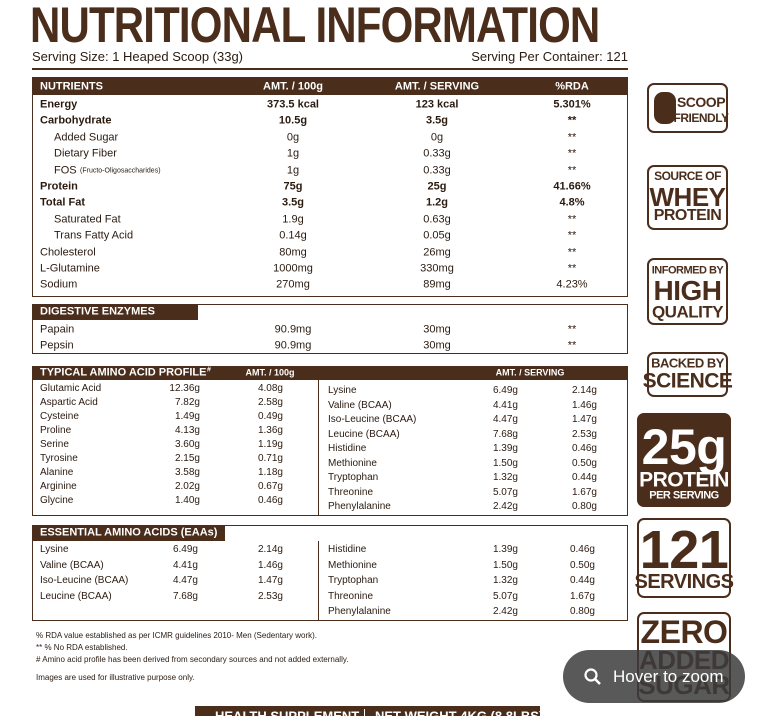 This screenshot has width=758, height=716. I want to click on amino-header: AMT. / 100g, so click(270, 372).